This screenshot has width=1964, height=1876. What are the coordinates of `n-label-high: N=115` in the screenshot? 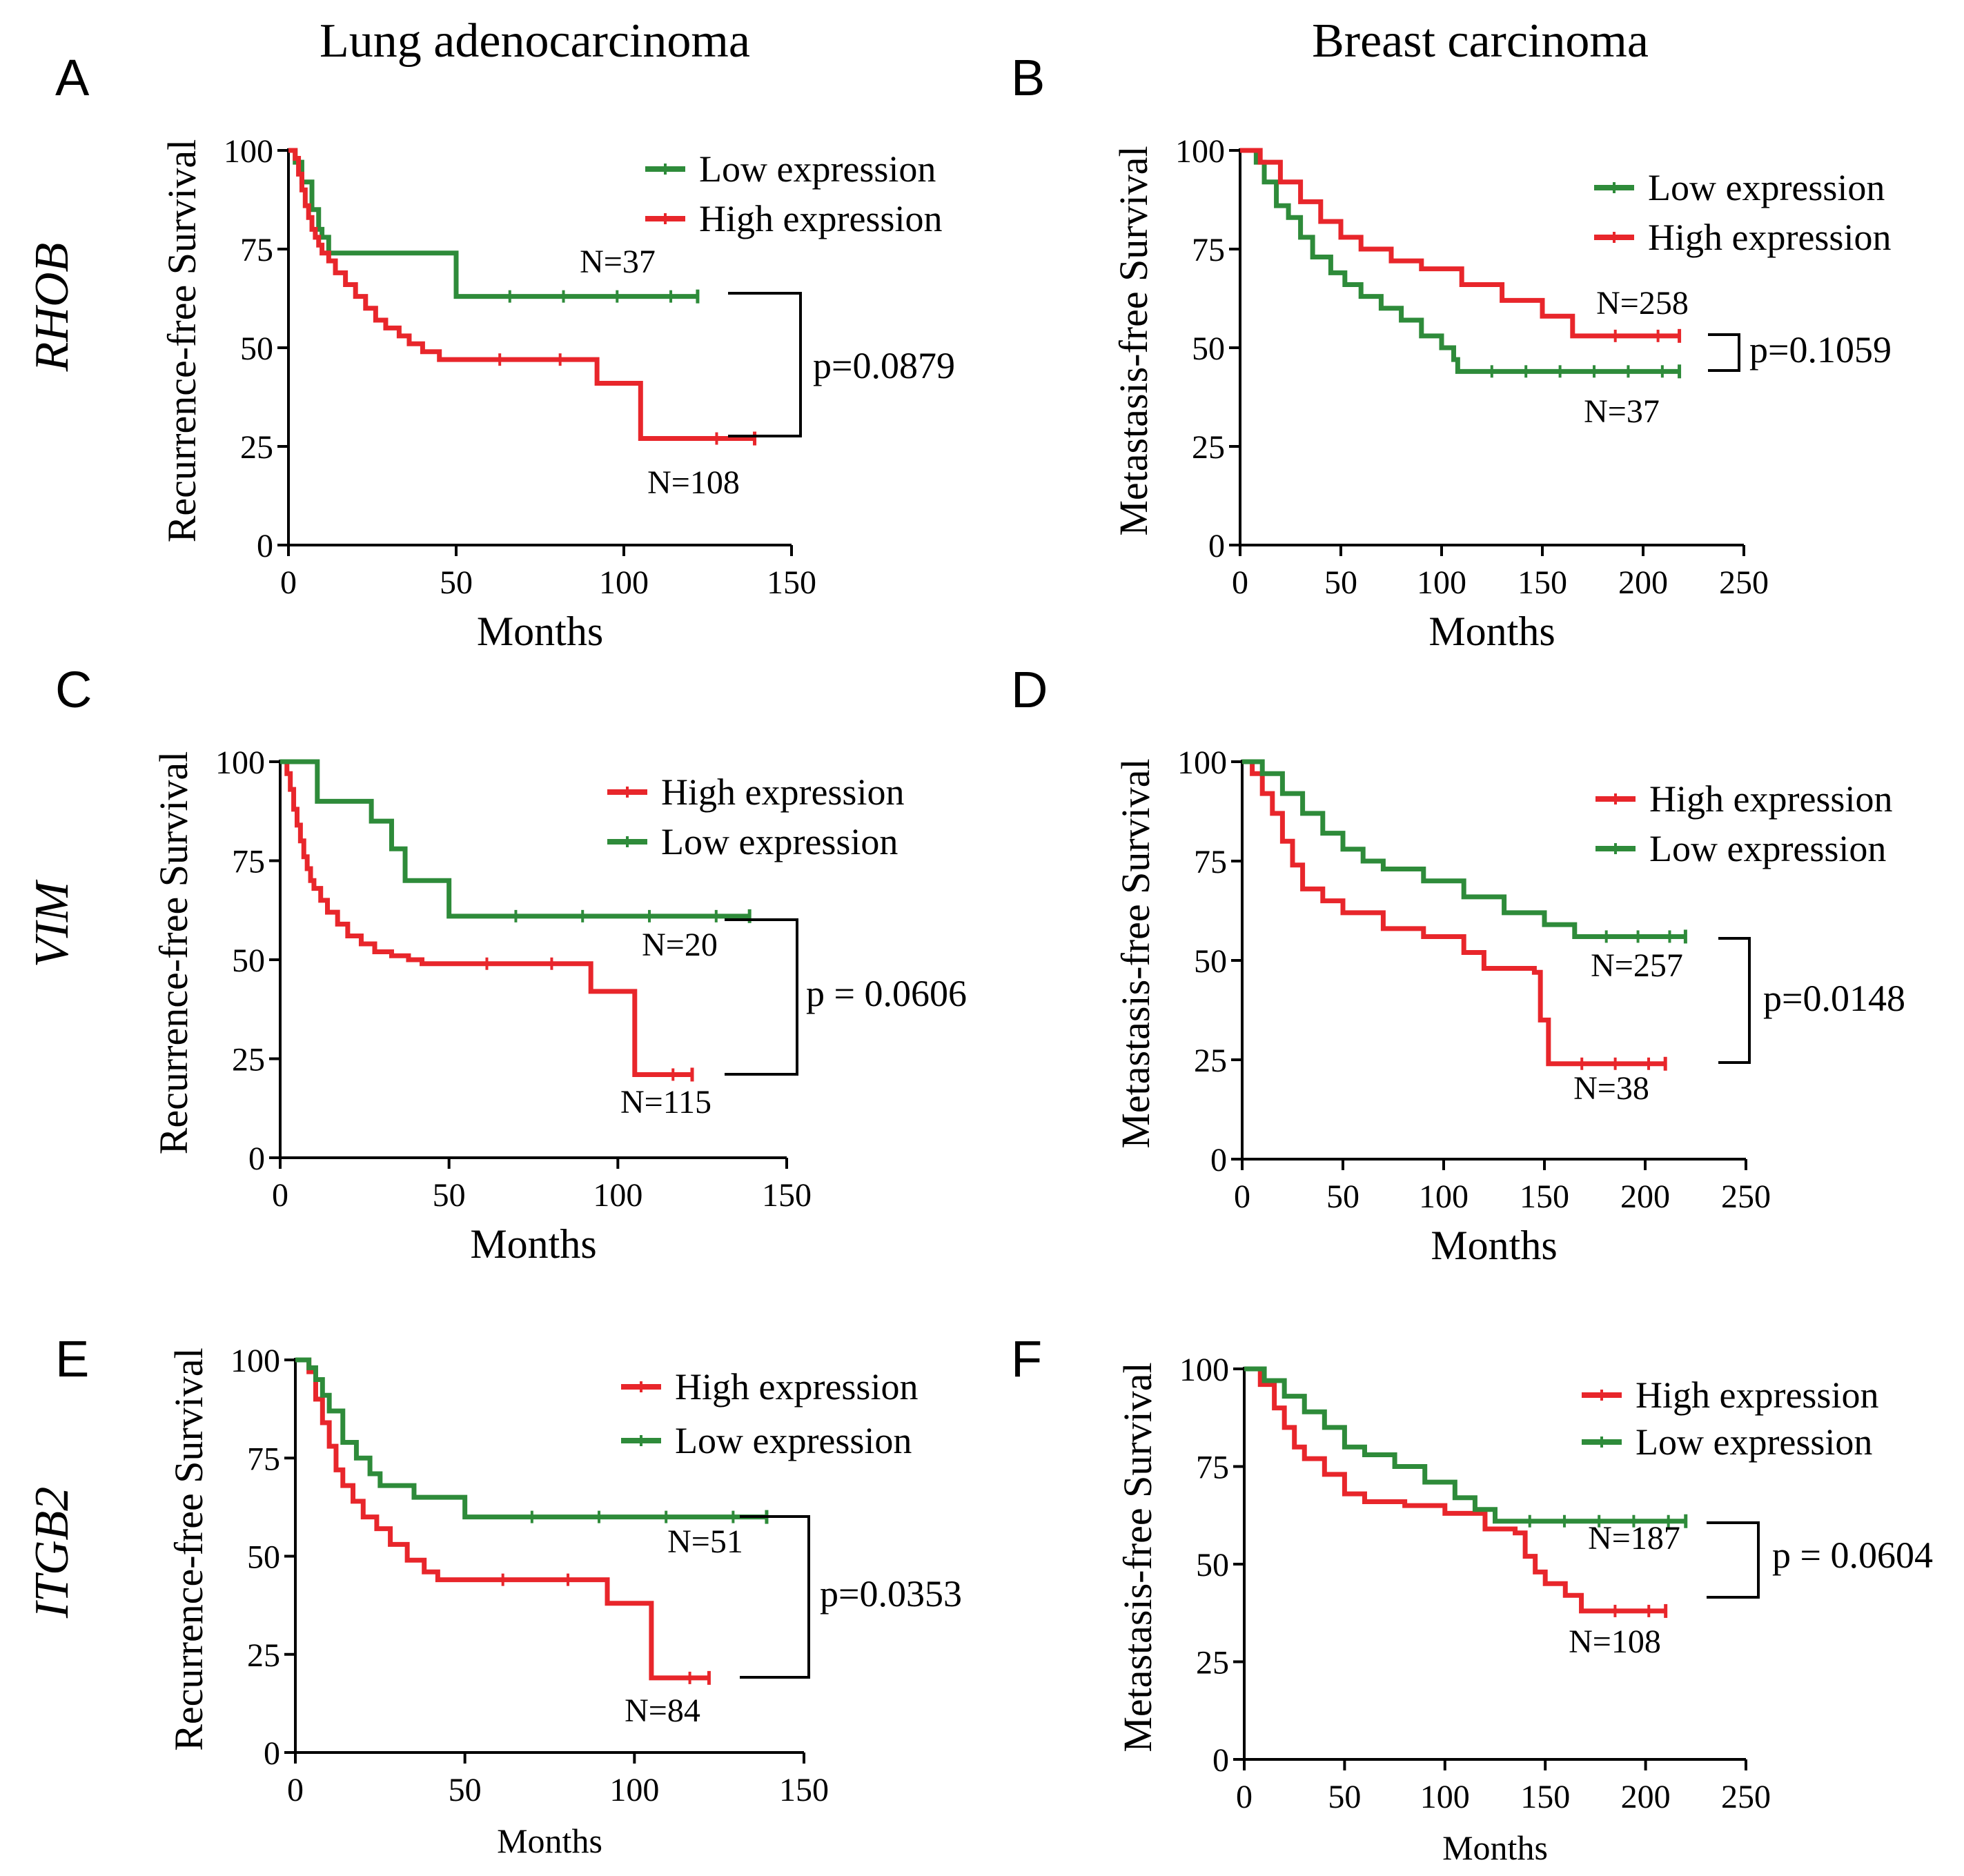 It's located at (665, 1102).